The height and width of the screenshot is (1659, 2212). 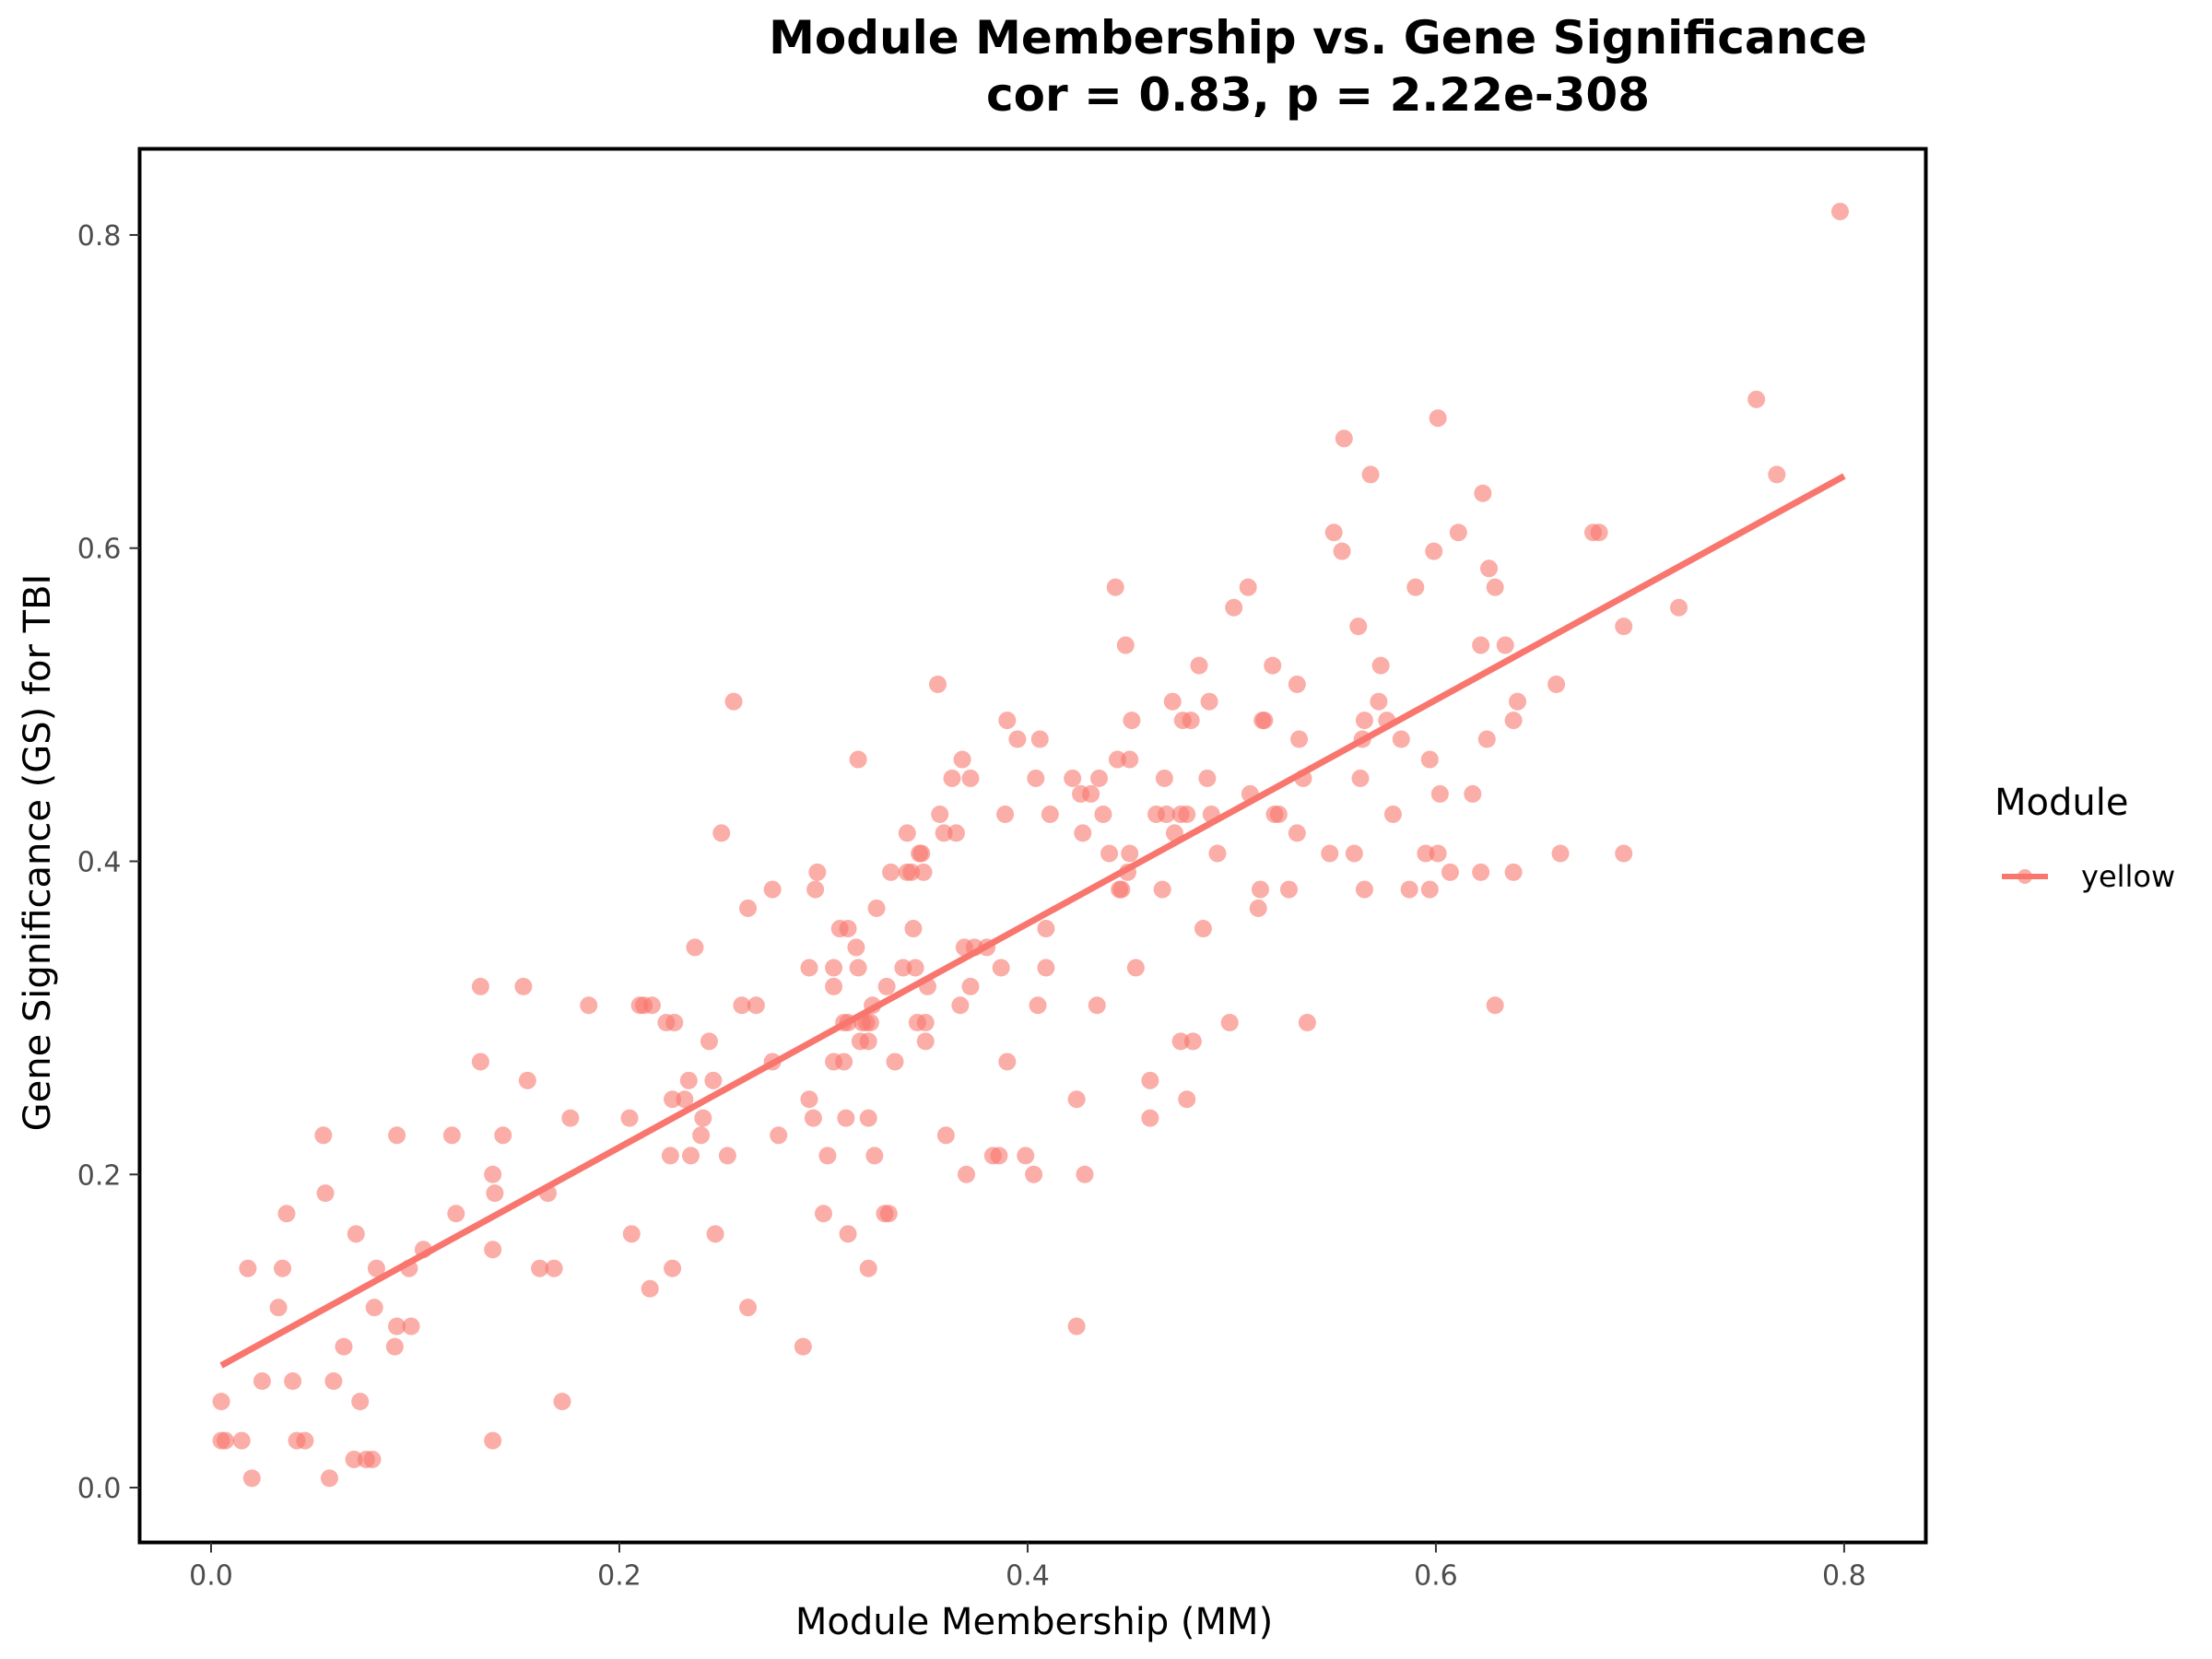 I want to click on y-tick-label: 0.0, so click(x=99, y=1489).